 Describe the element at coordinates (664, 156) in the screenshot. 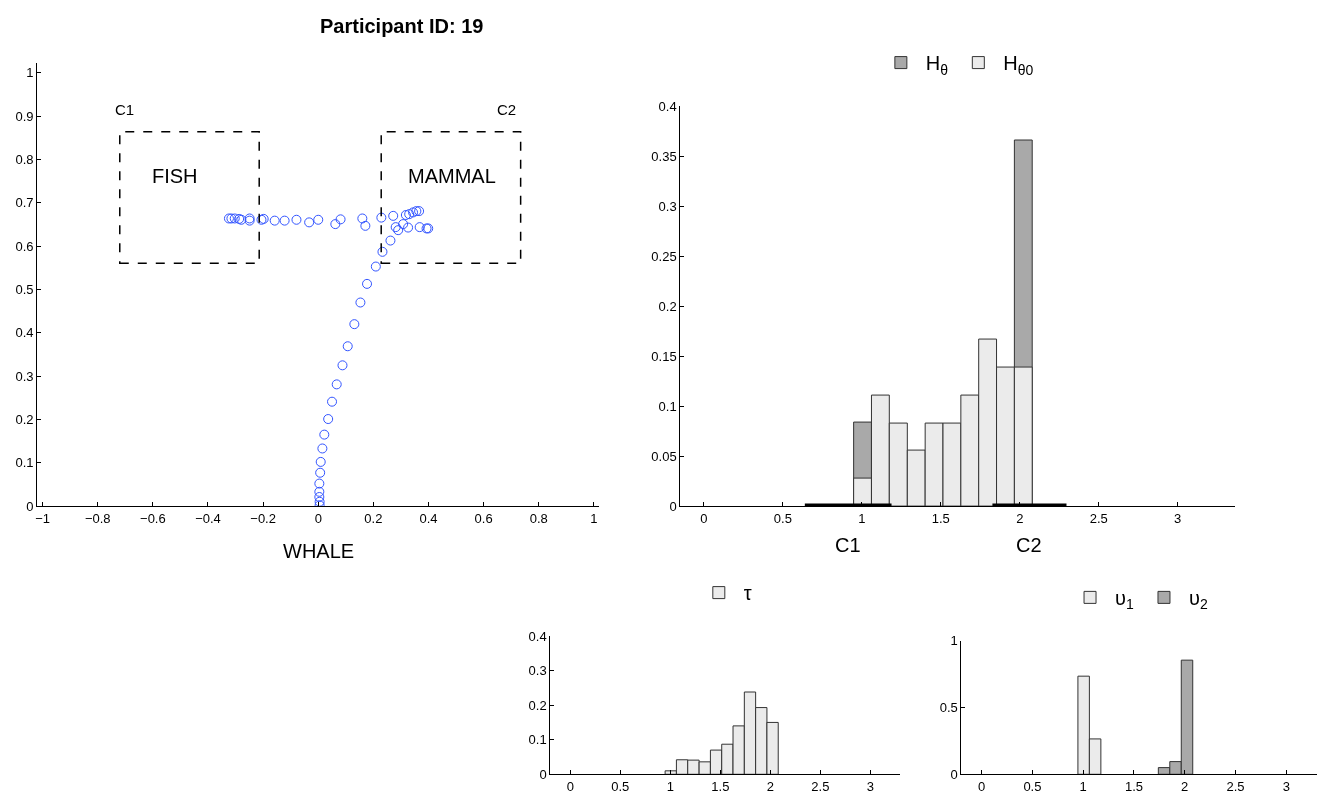

I see `y-tick-label: 0.35` at that location.